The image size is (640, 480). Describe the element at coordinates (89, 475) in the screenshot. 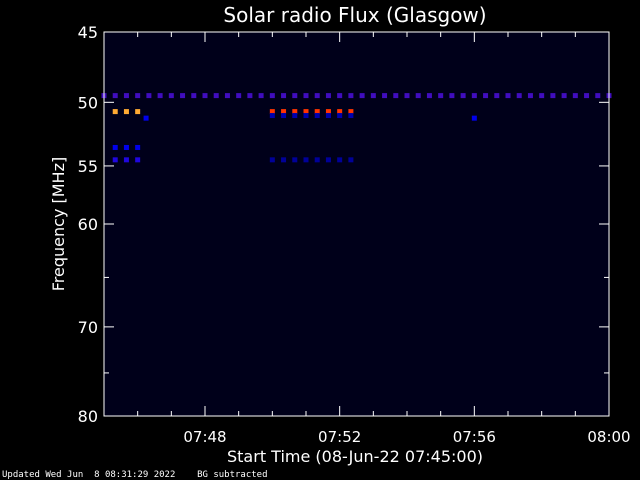

I see `footer-updated: Updated Wed Jun 8 08:31:29 2022` at that location.